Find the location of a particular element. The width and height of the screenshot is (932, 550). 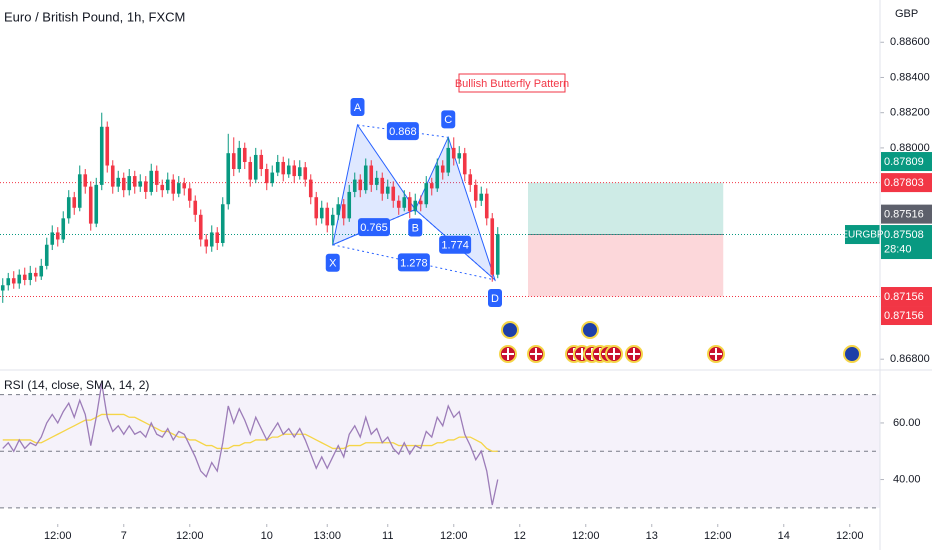

price-label: 0.87516 is located at coordinates (904, 215).